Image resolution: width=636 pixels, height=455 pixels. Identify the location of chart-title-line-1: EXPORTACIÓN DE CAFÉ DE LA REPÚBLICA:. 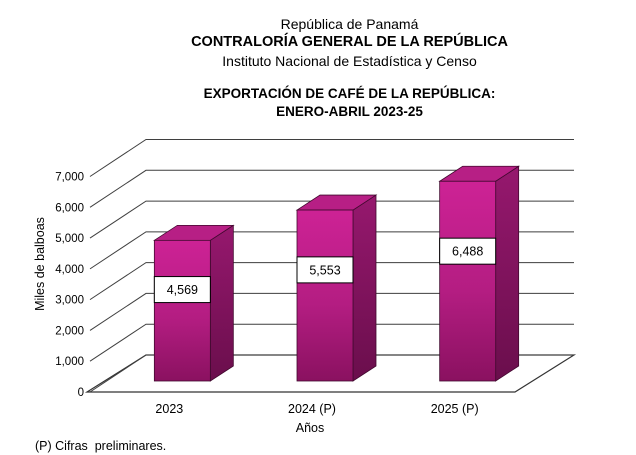
(349, 93).